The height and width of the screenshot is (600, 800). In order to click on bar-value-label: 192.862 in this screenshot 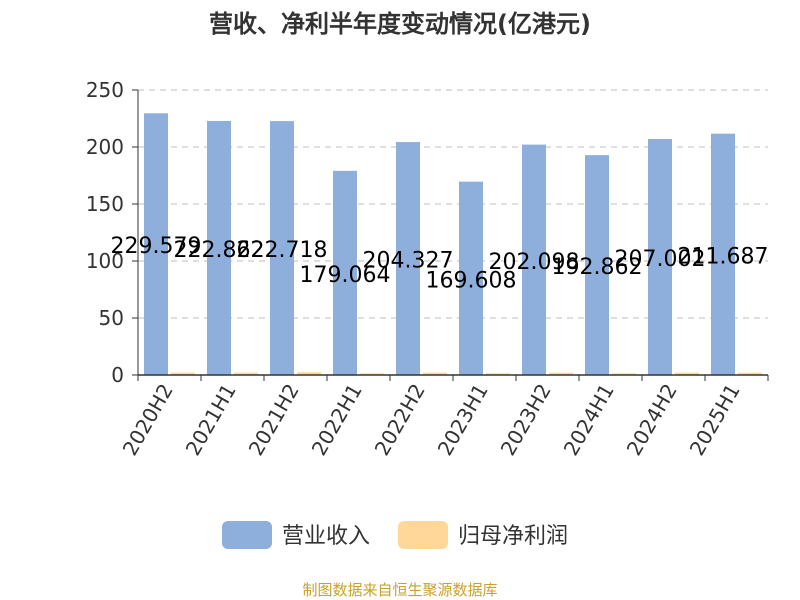, I will do `click(597, 267)`.